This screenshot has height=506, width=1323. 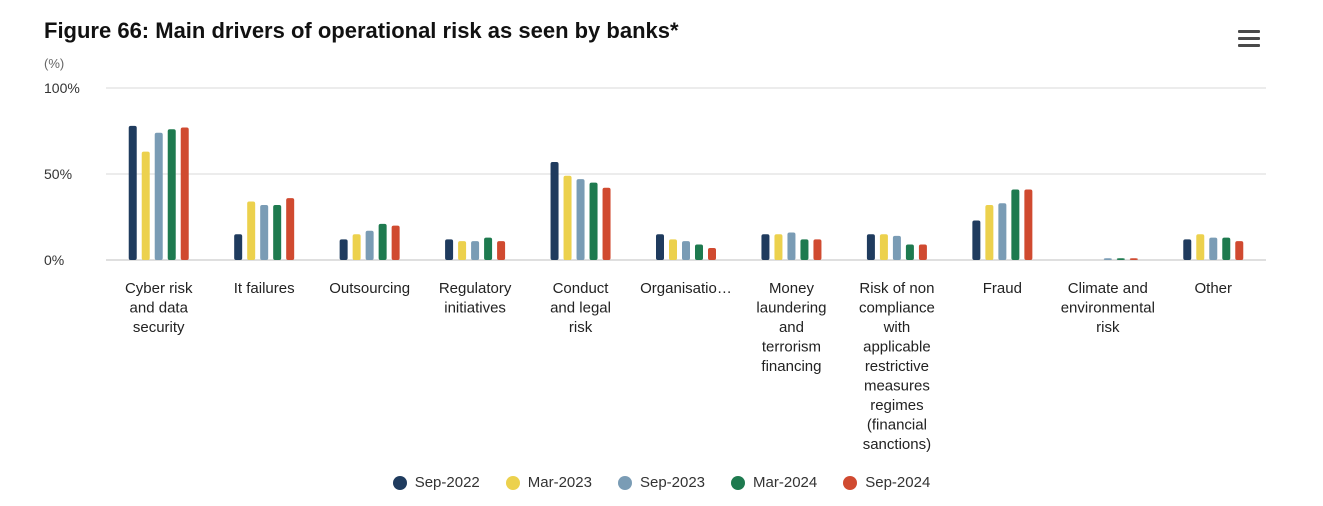 I want to click on y-axis-label: (%), so click(x=54, y=63).